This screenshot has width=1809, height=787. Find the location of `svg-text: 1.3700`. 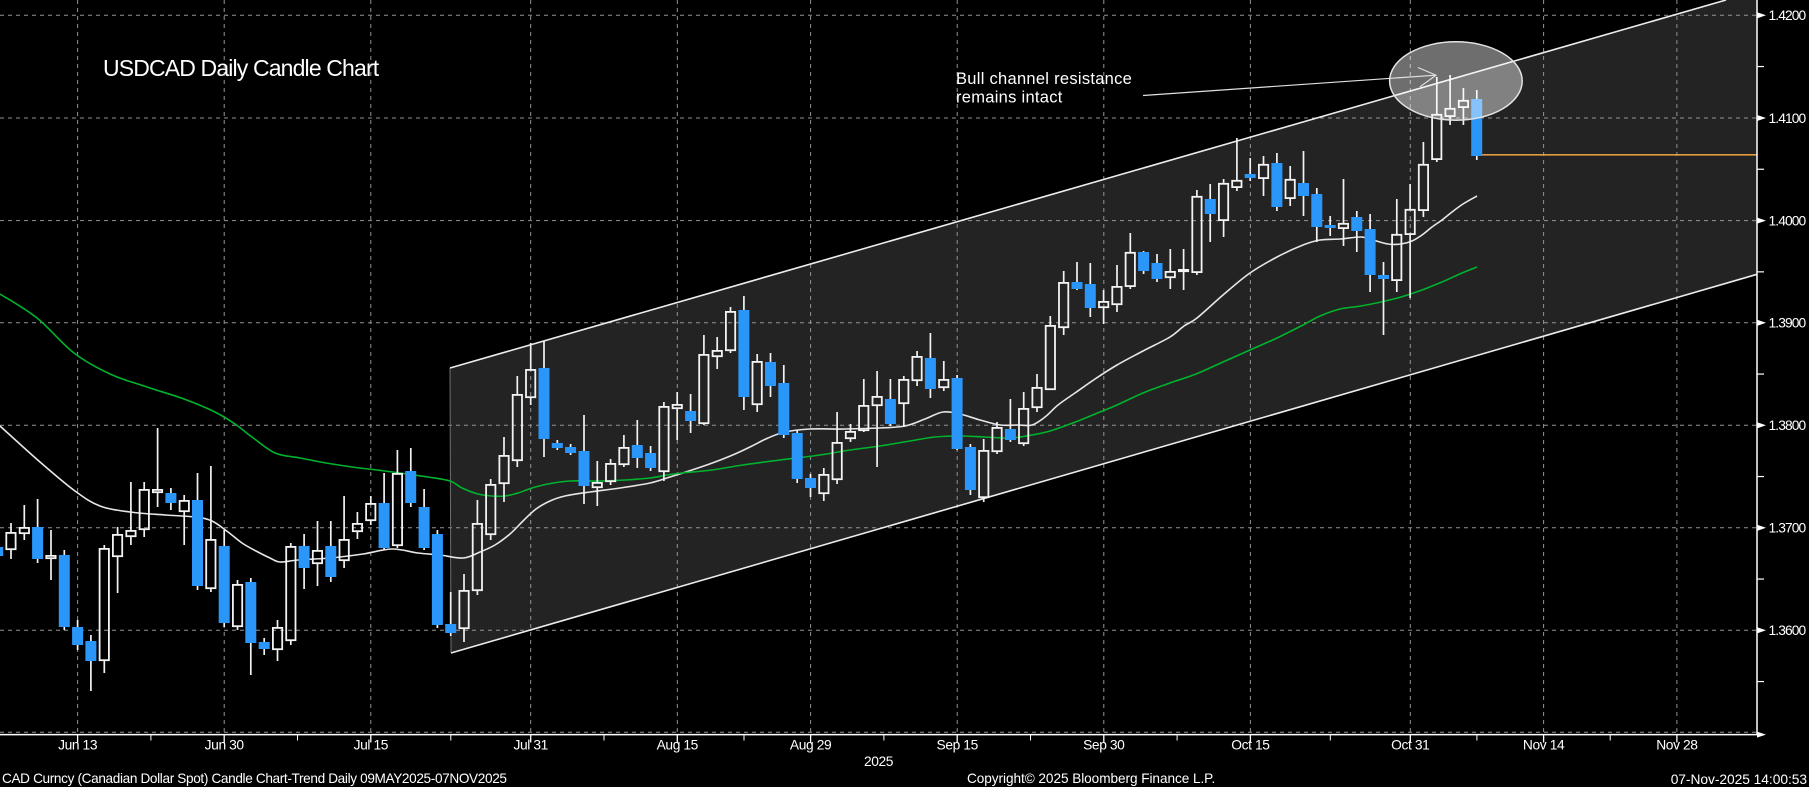

svg-text: 1.3700 is located at coordinates (1788, 528).